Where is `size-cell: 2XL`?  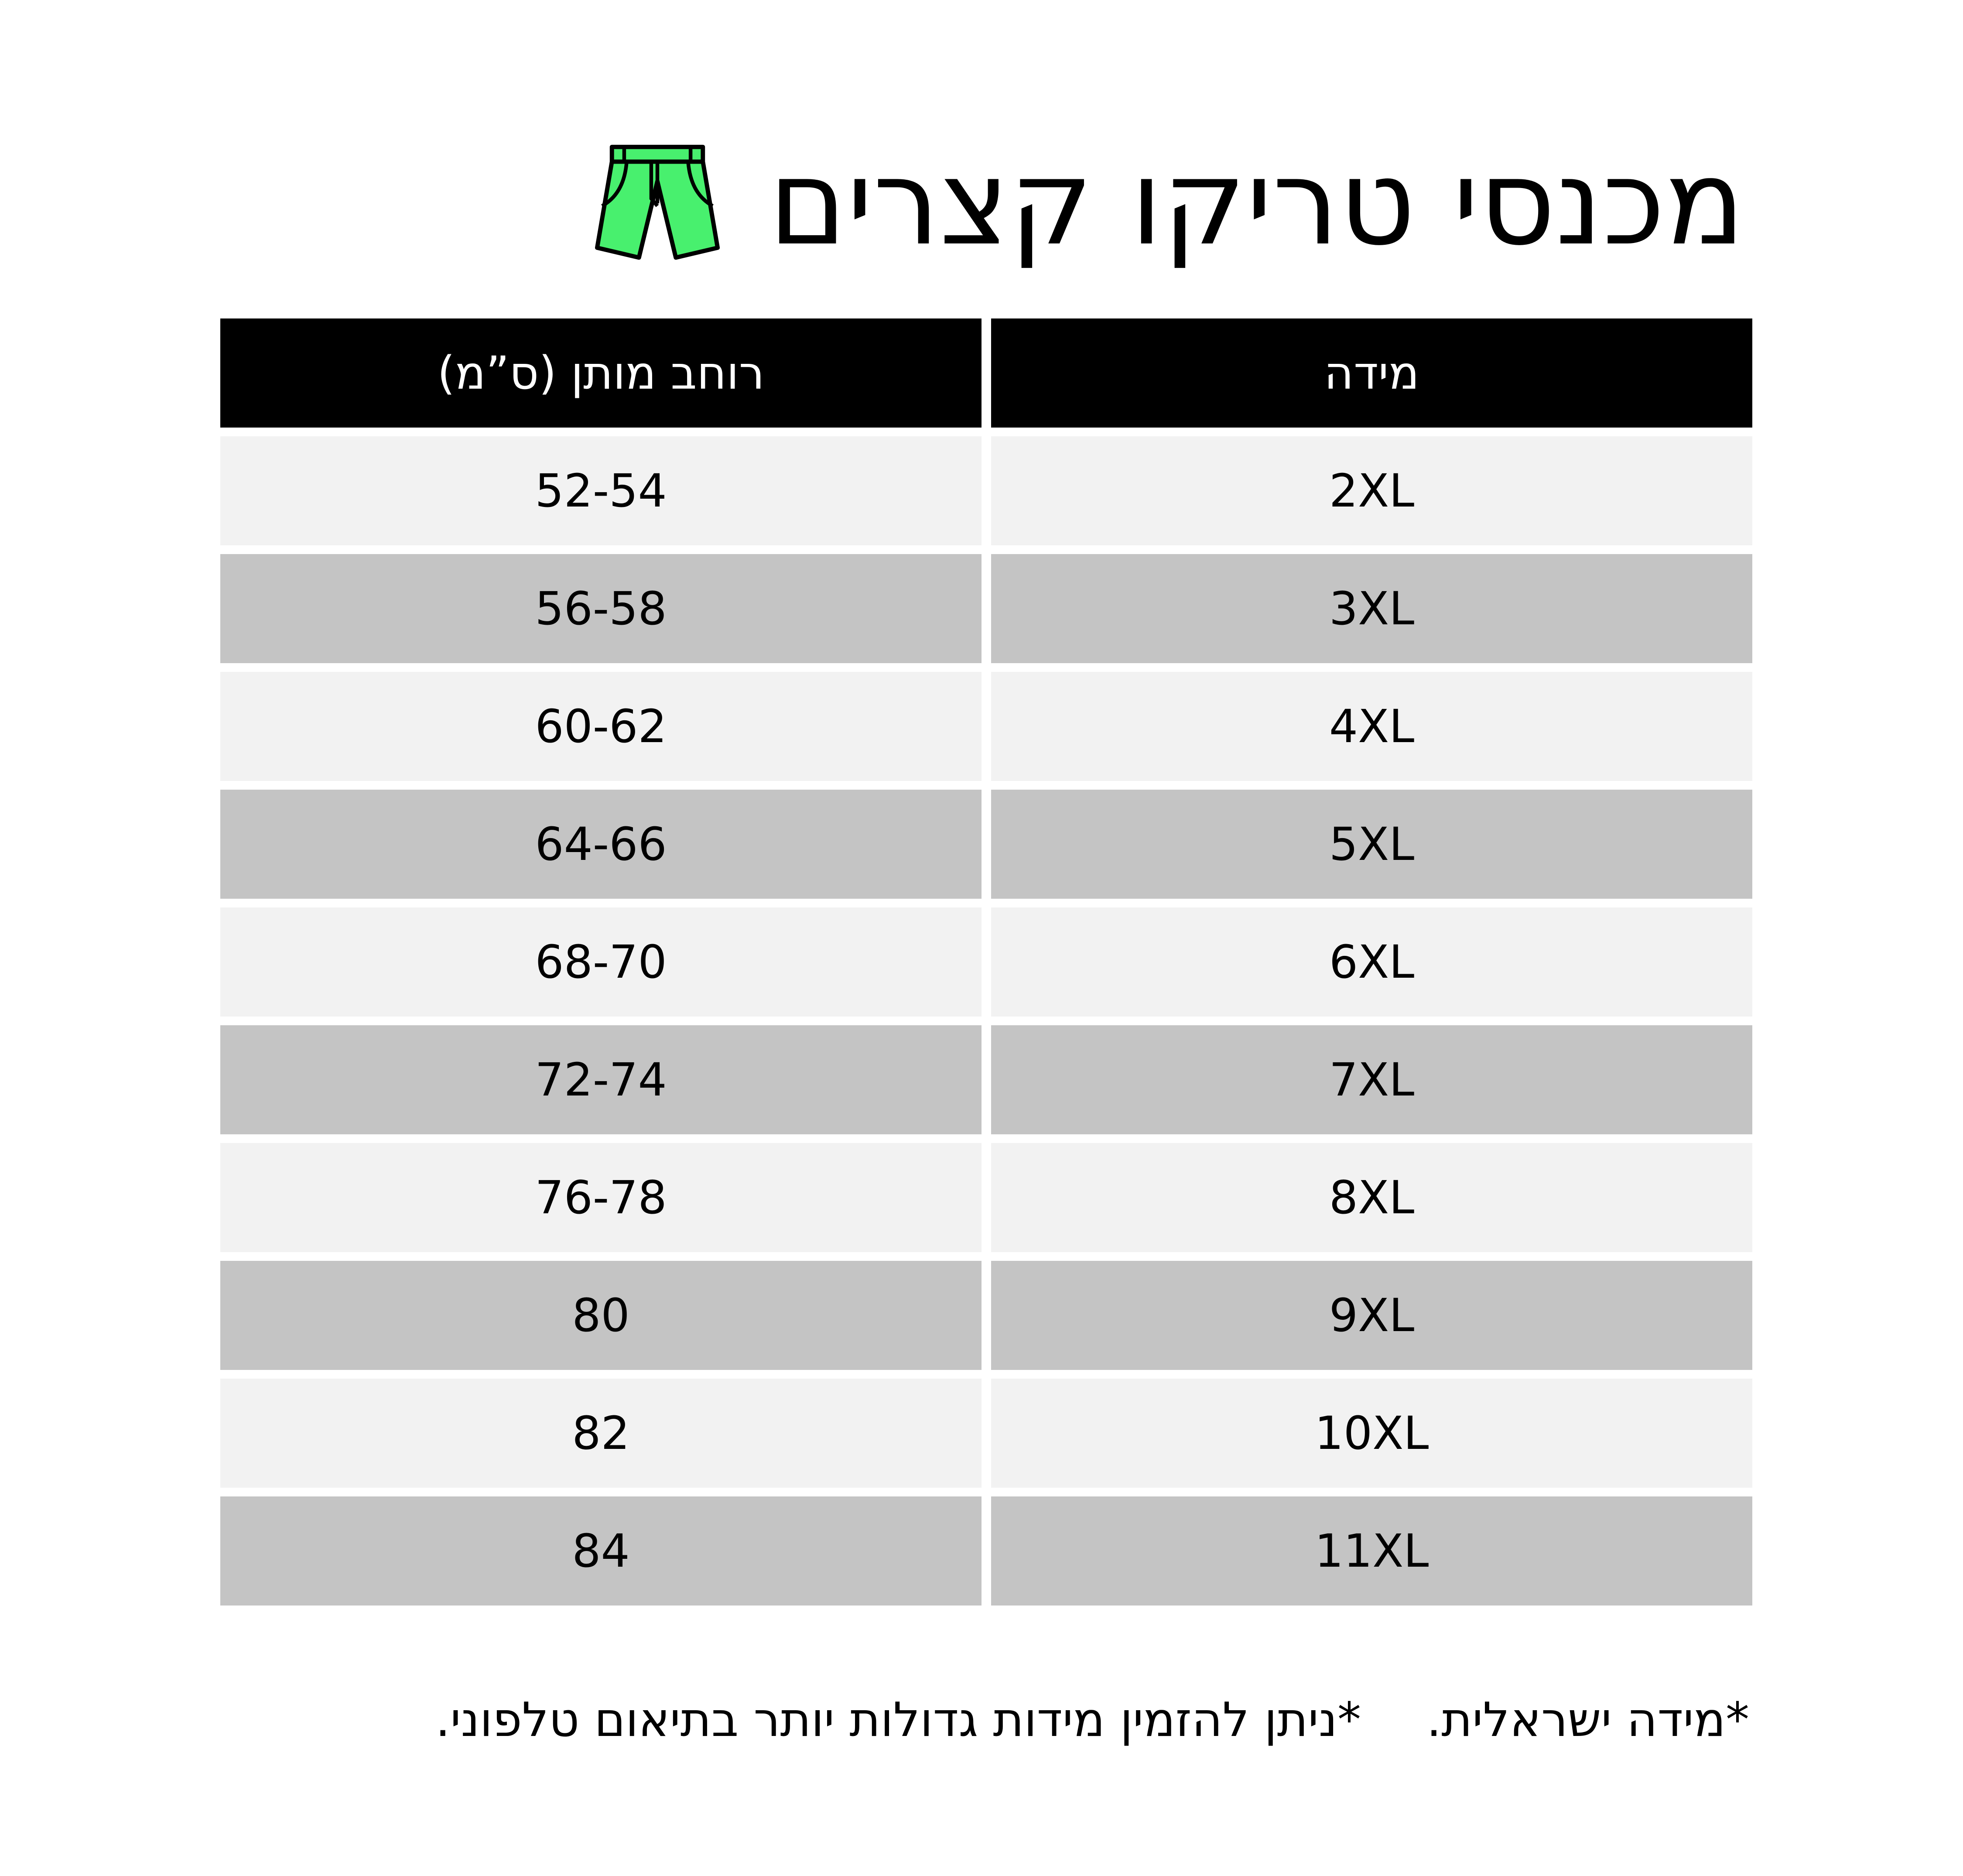
size-cell: 2XL is located at coordinates (1372, 490).